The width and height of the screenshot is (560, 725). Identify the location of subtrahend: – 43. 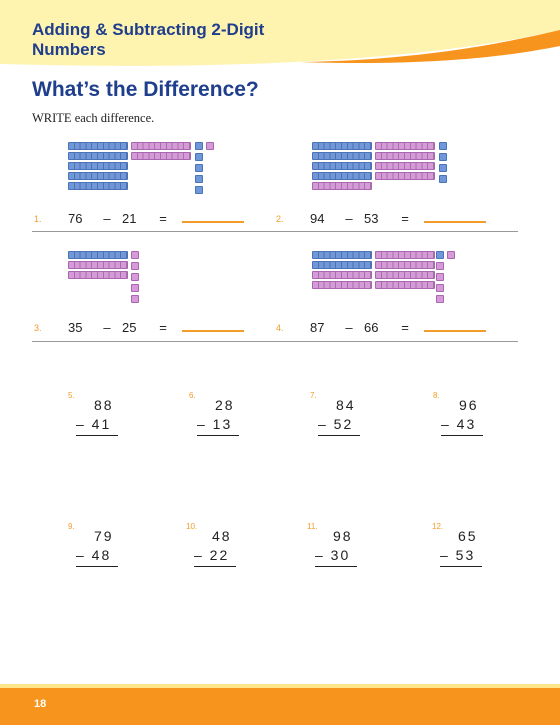
(459, 424).